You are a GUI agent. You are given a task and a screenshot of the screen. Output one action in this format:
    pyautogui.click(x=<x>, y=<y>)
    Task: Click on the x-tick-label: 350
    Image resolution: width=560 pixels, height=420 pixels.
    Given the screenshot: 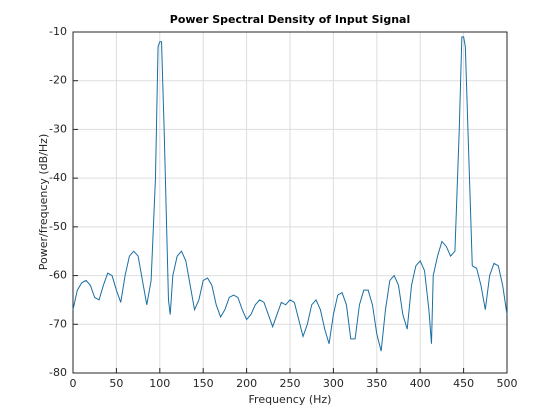 What is the action you would take?
    pyautogui.click(x=376, y=383)
    